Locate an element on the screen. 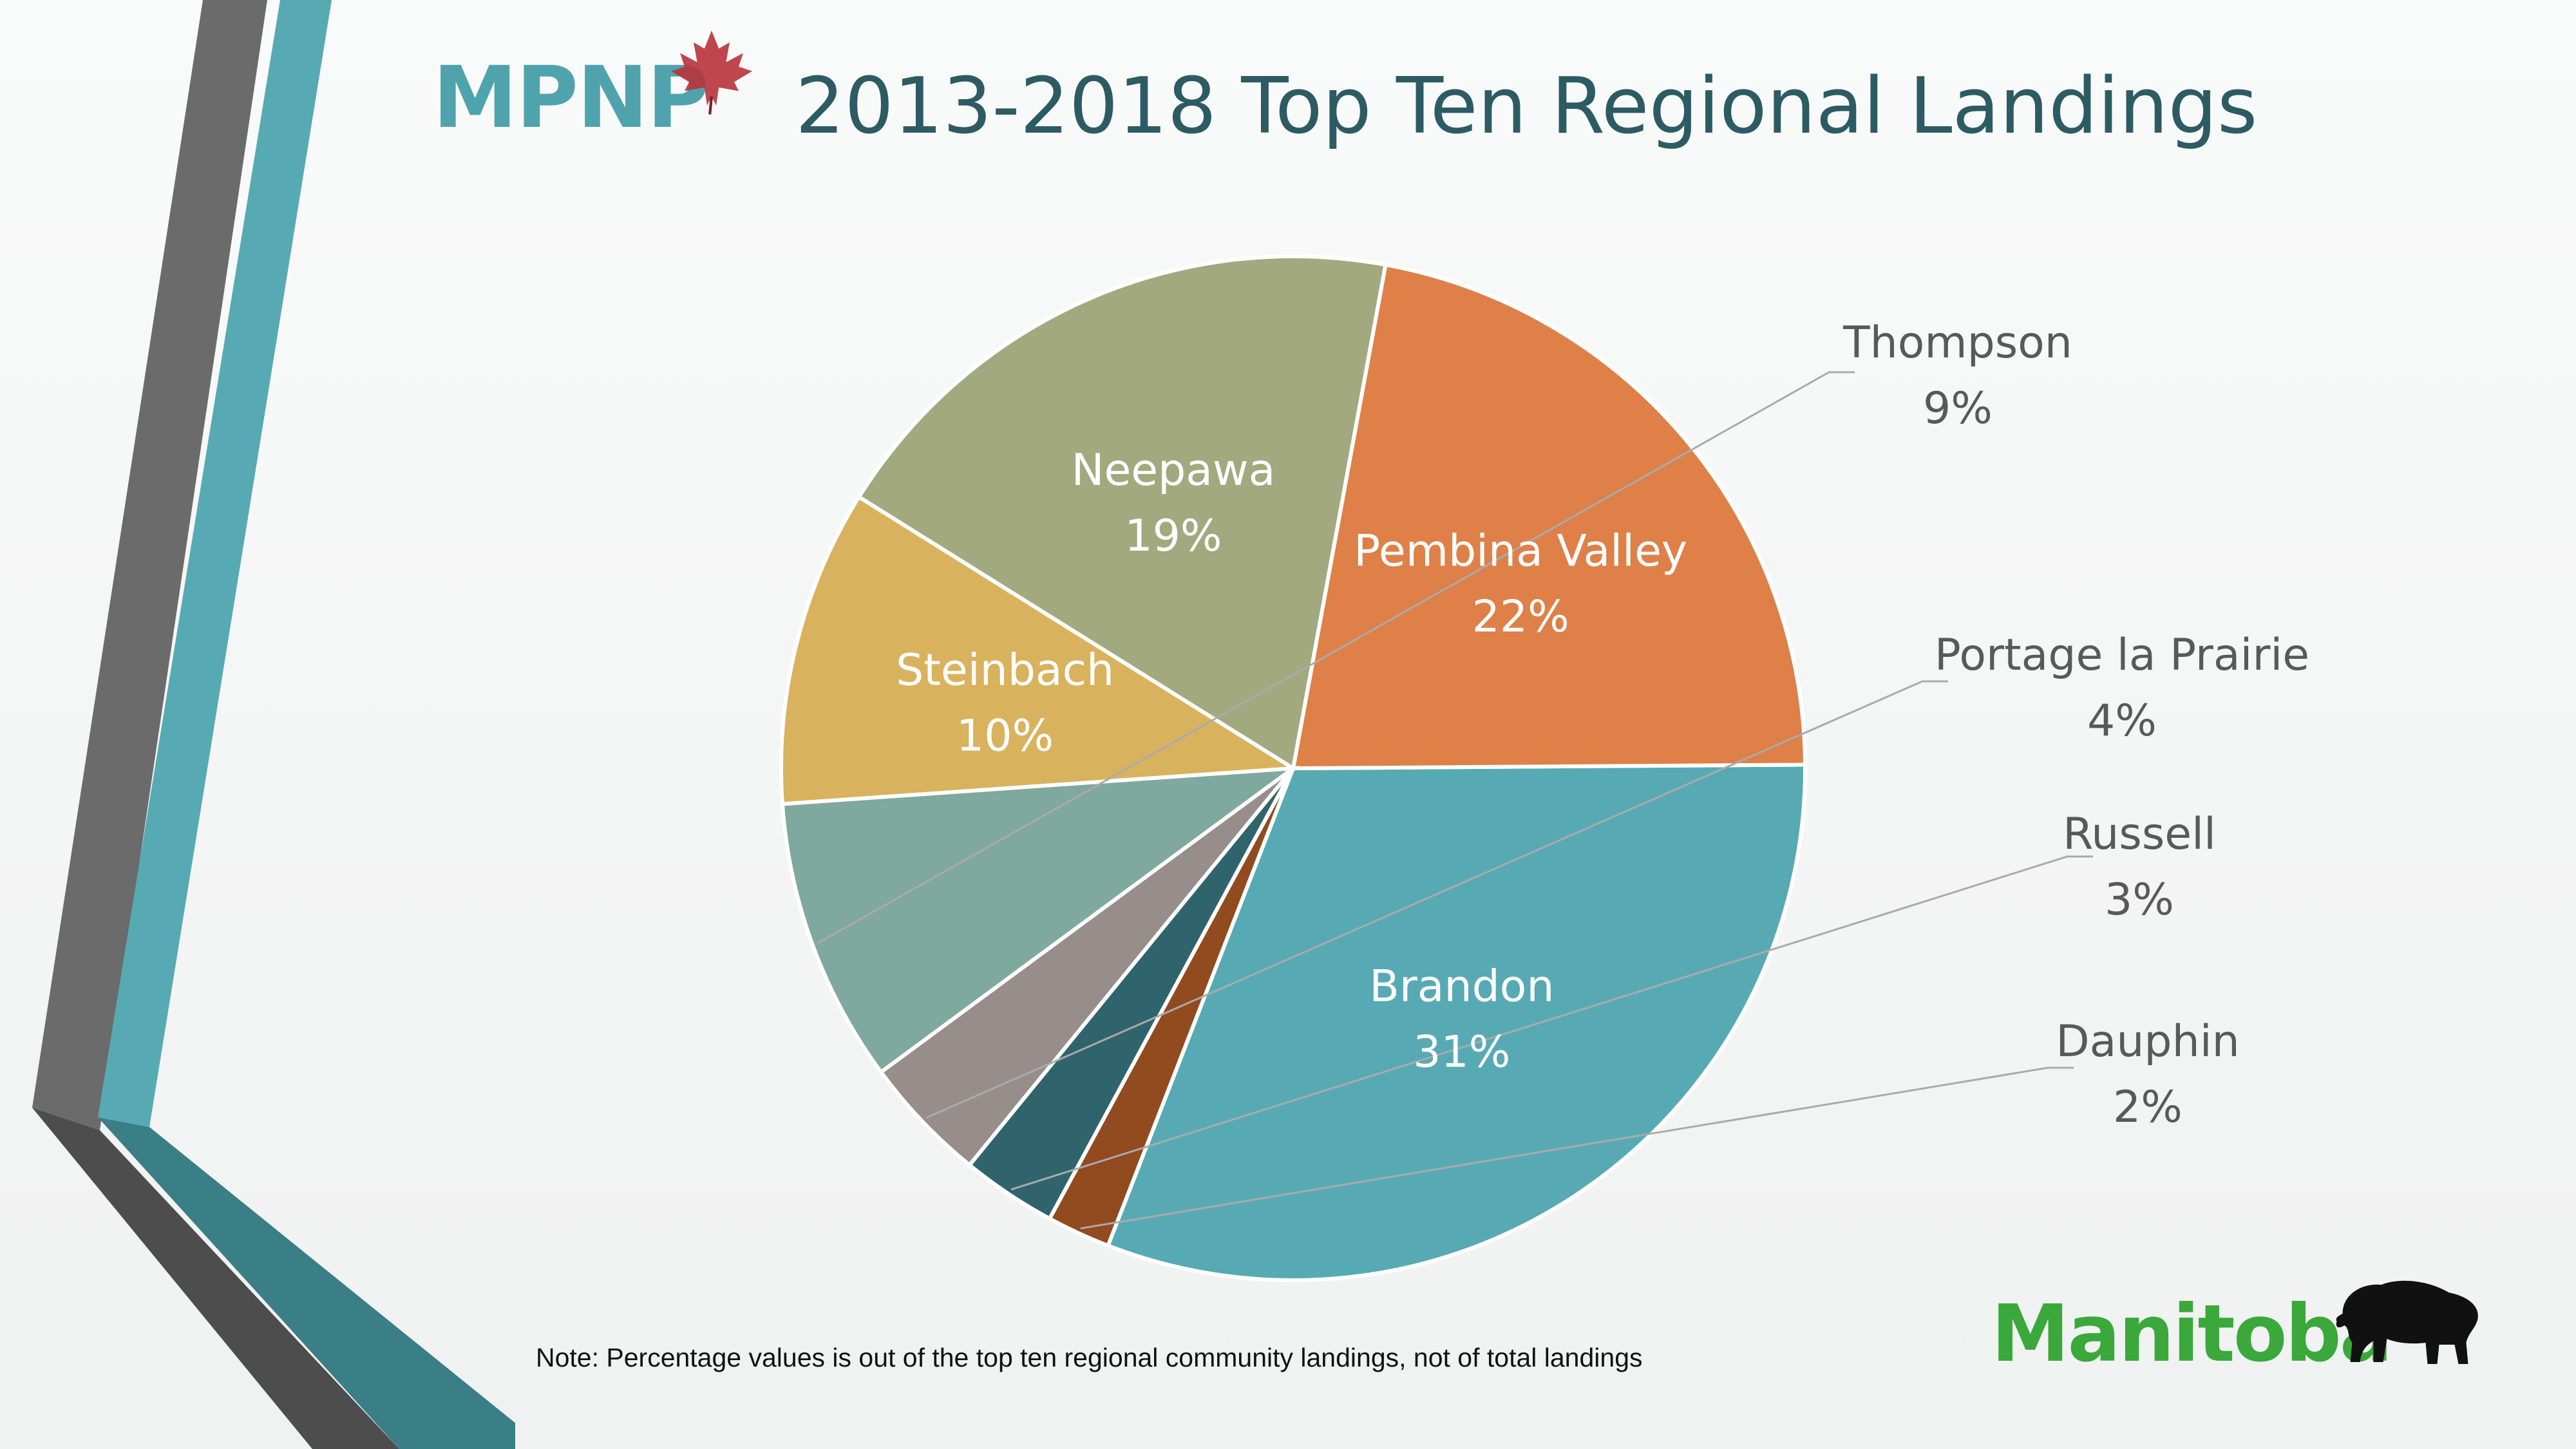 This screenshot has height=1449, width=2576. slice-name-label: Pembina Valley is located at coordinates (1521, 551).